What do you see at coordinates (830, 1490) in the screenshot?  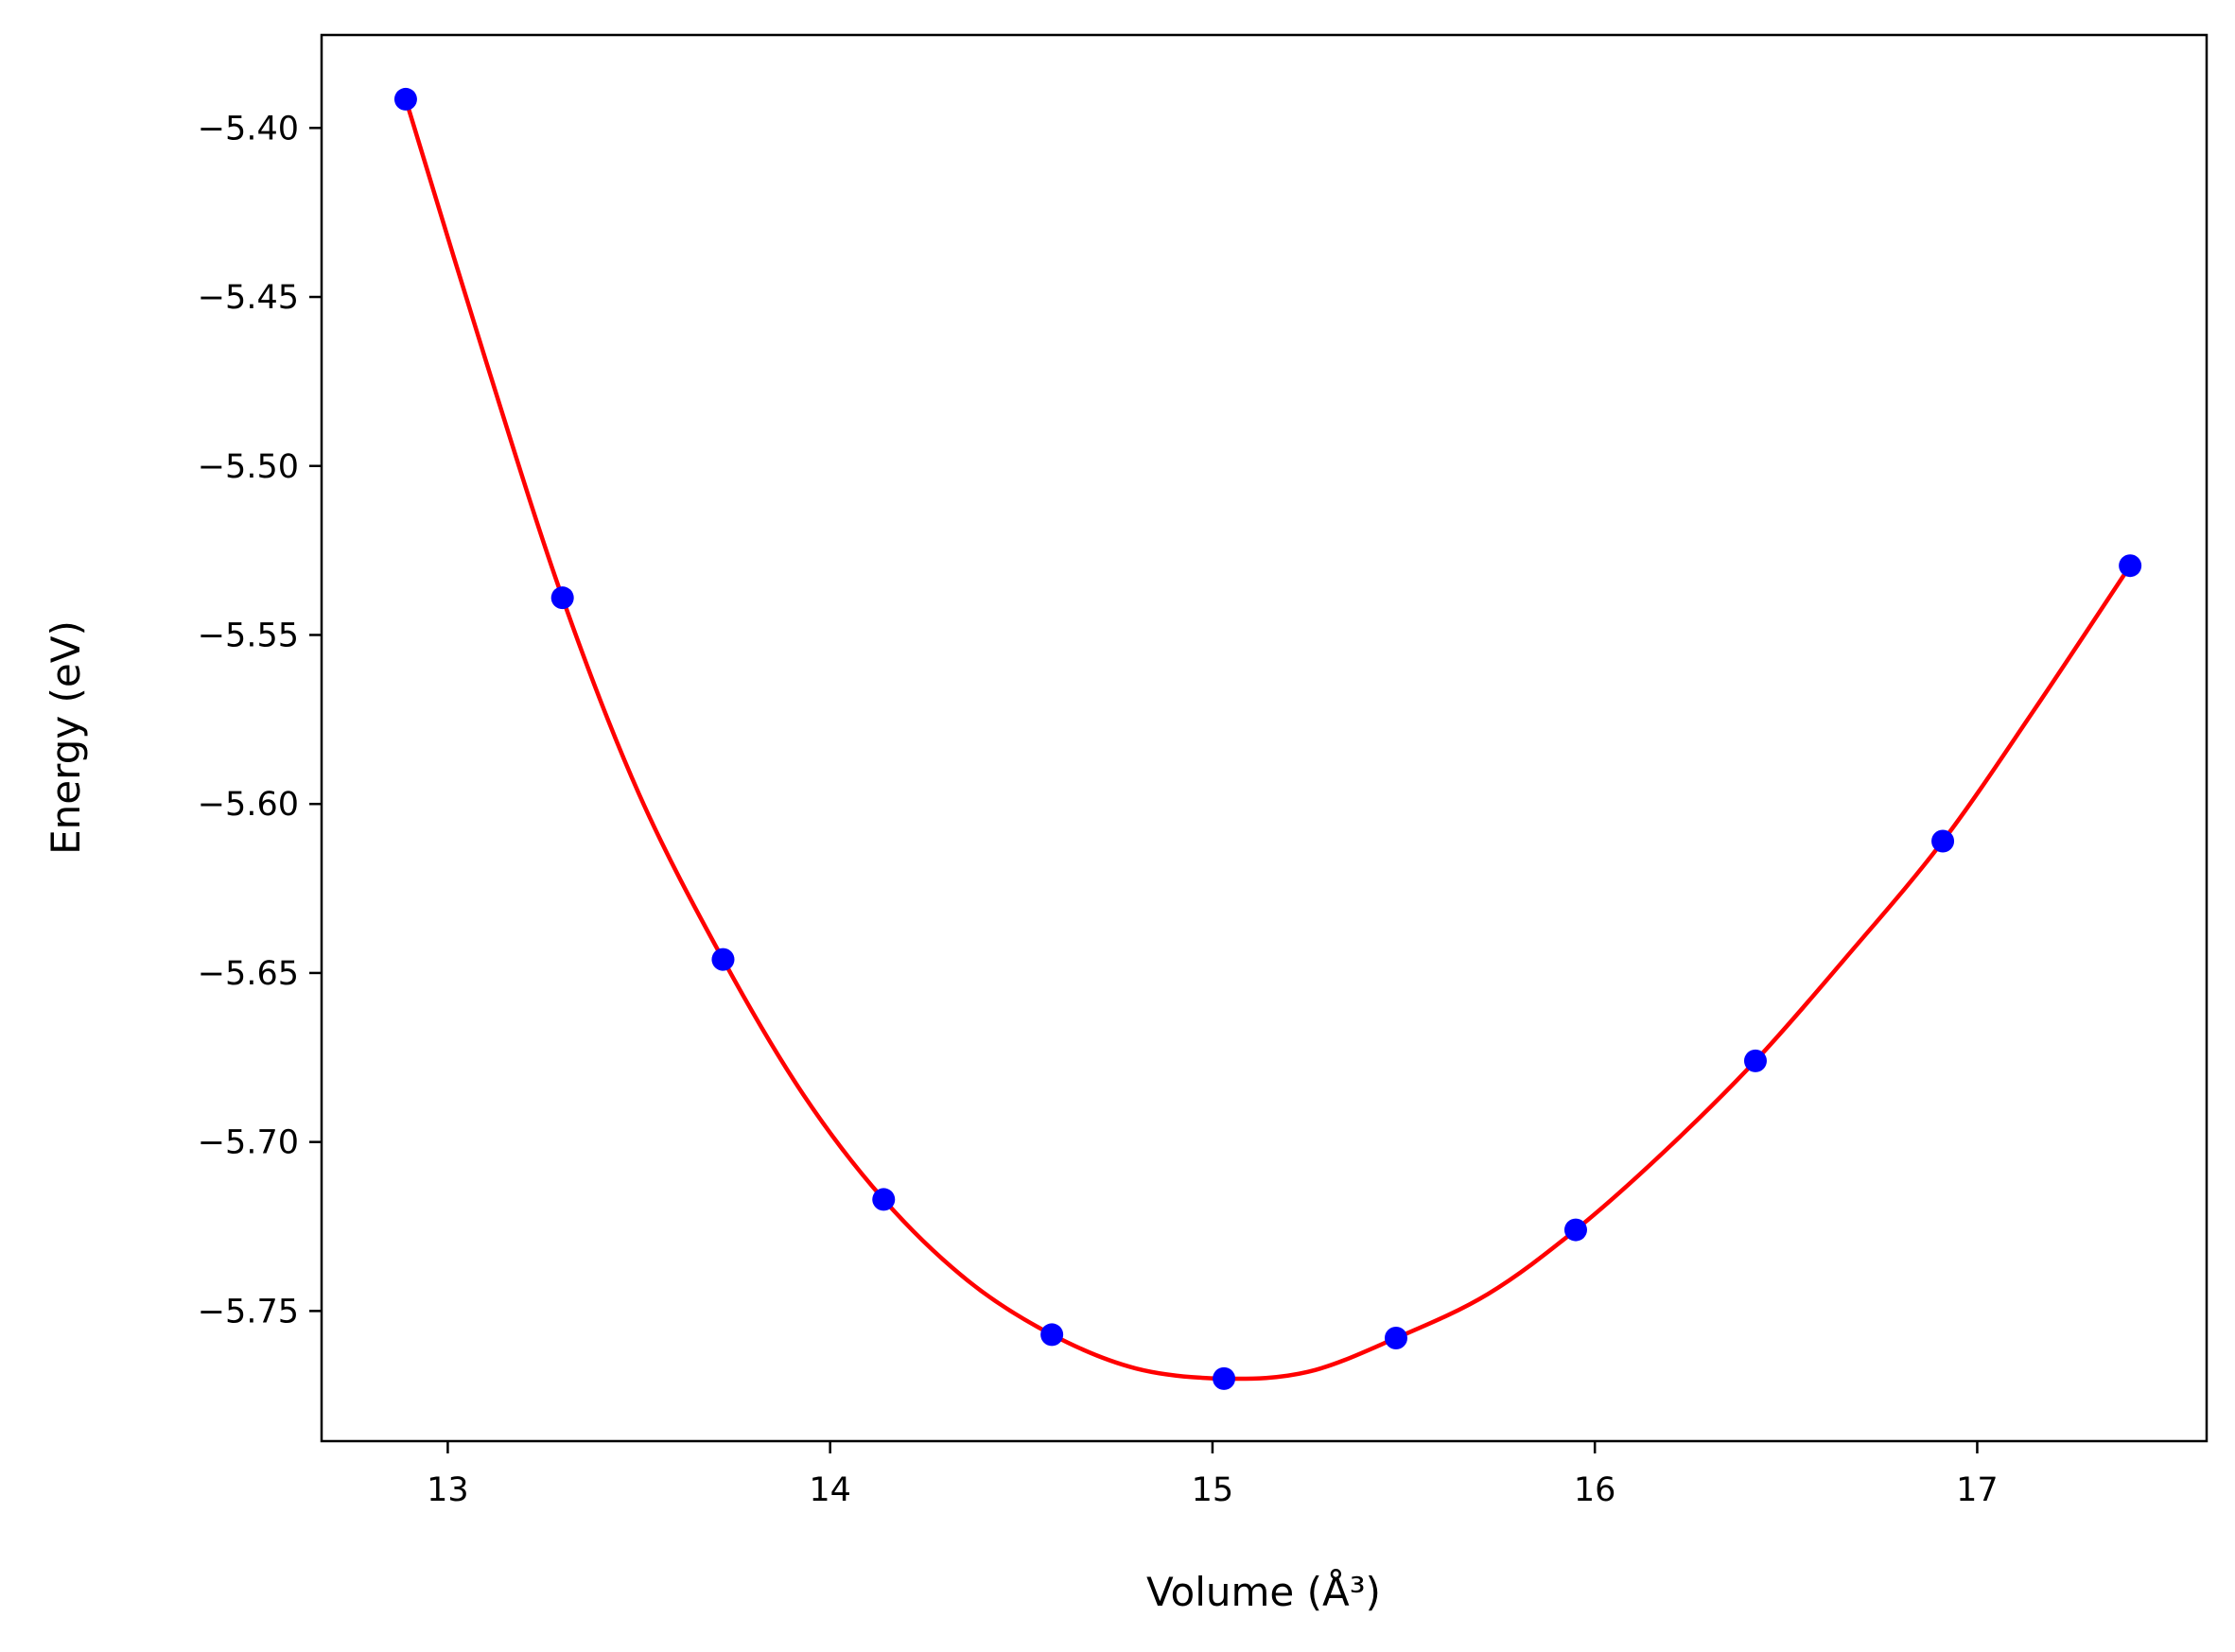 I see `x-tick-label: 14` at bounding box center [830, 1490].